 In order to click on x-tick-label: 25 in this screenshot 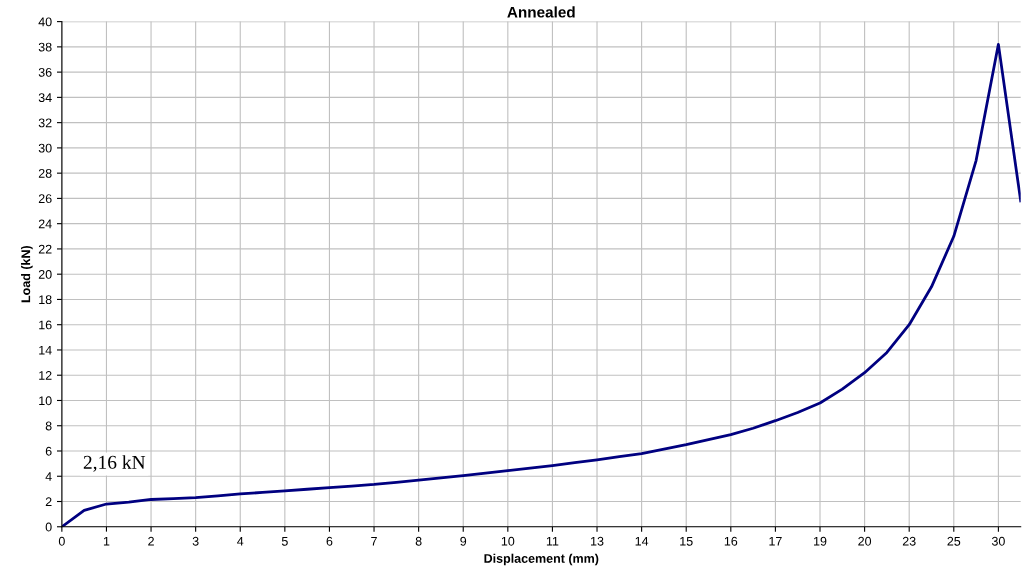, I will do `click(954, 541)`.